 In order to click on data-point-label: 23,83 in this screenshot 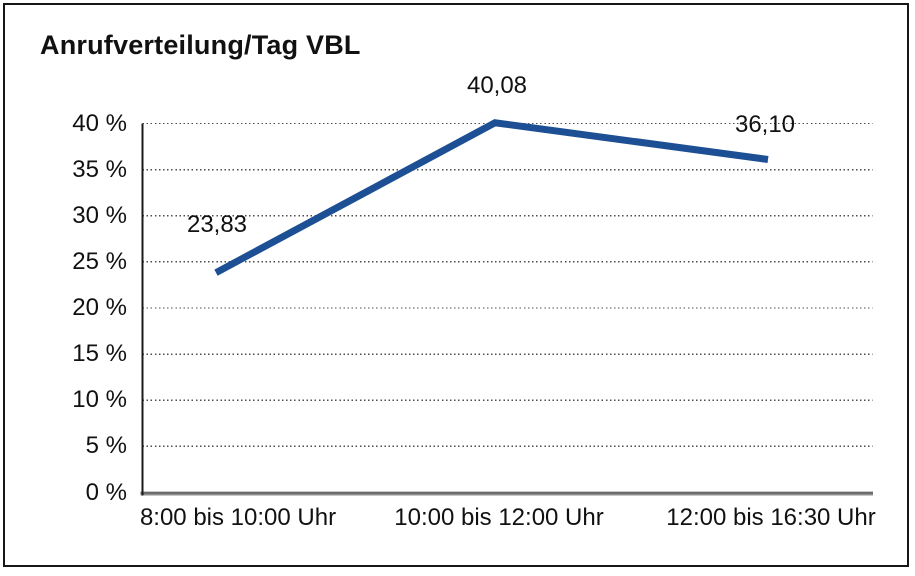, I will do `click(217, 224)`.